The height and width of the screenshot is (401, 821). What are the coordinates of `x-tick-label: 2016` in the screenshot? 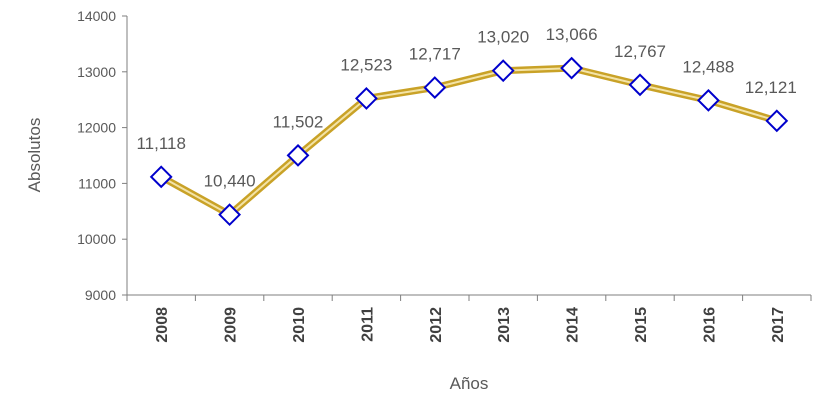 It's located at (709, 325).